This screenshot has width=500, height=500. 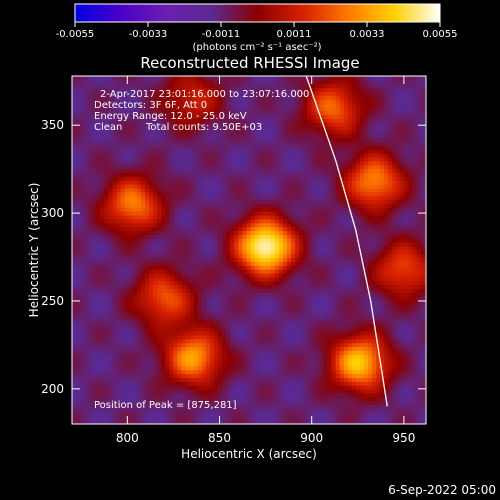 What do you see at coordinates (403, 438) in the screenshot?
I see `x-tick-label: 950` at bounding box center [403, 438].